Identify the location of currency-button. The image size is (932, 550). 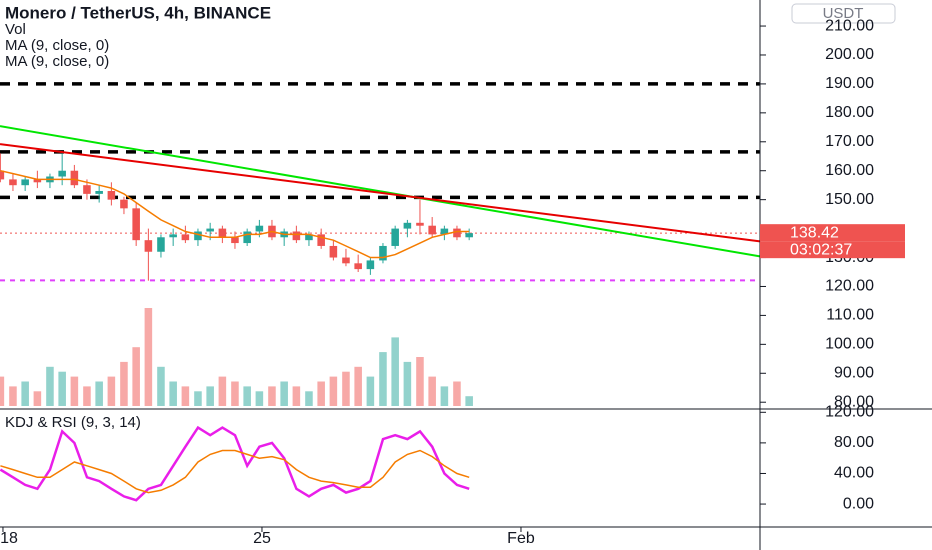
(843, 13).